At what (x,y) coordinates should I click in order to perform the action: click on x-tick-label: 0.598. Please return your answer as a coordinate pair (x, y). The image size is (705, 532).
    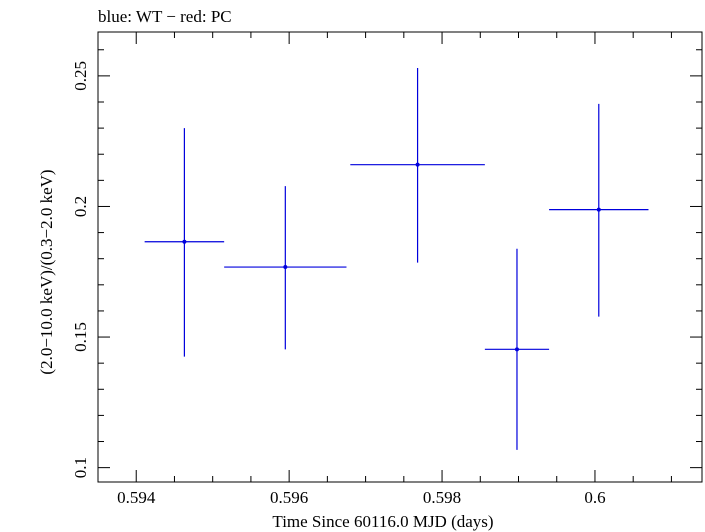
    Looking at the image, I should click on (442, 497).